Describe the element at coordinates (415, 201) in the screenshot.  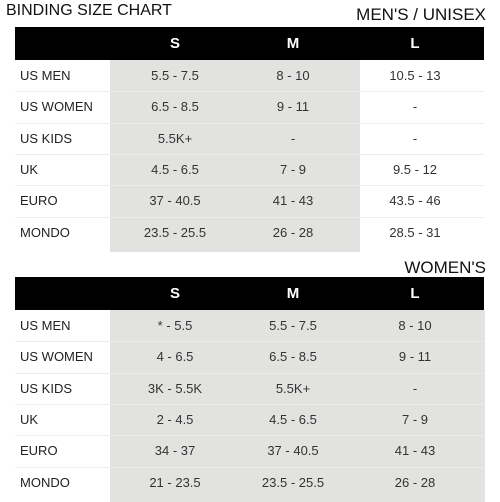
I see `size-cell: 43.5 - 46` at that location.